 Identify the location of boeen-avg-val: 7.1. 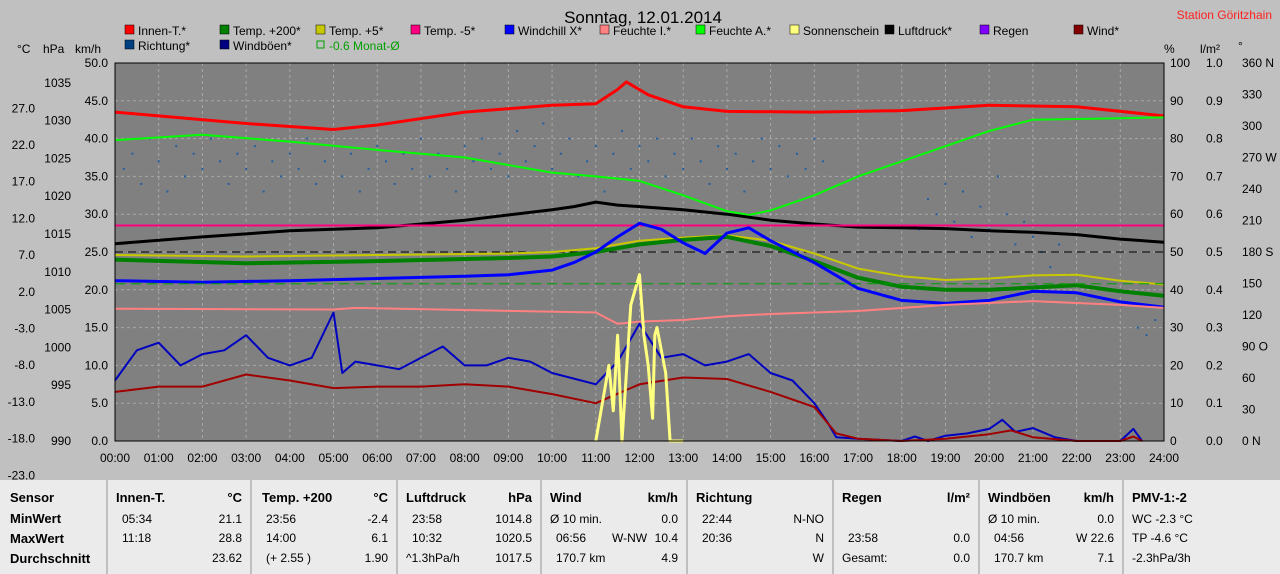
(1105, 558).